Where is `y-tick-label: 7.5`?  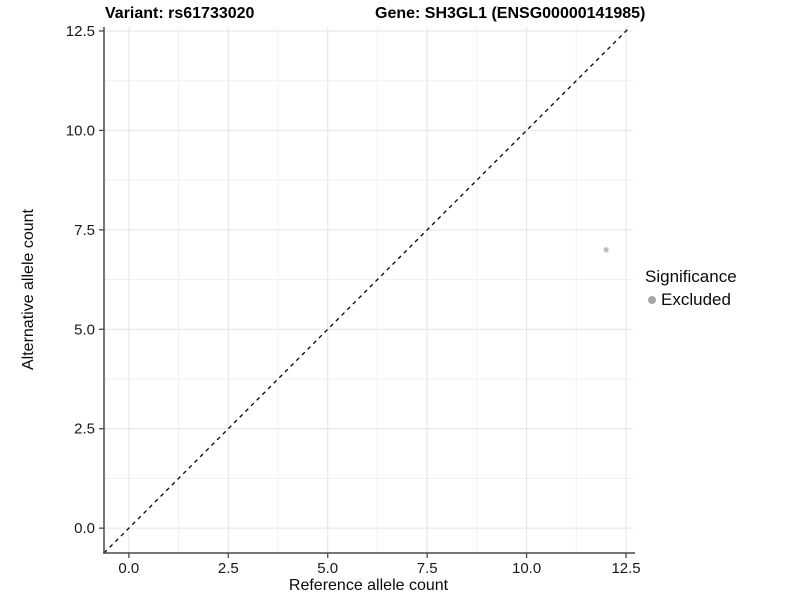 y-tick-label: 7.5 is located at coordinates (84, 230).